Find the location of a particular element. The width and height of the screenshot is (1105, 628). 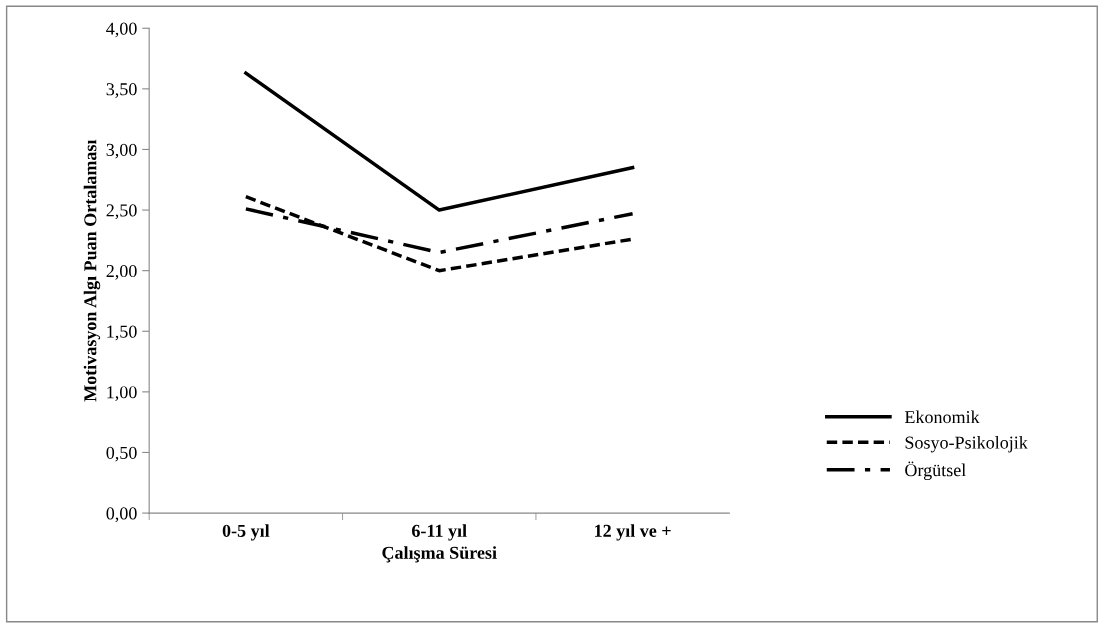

y-tick-label: 1,00 is located at coordinates (122, 393).